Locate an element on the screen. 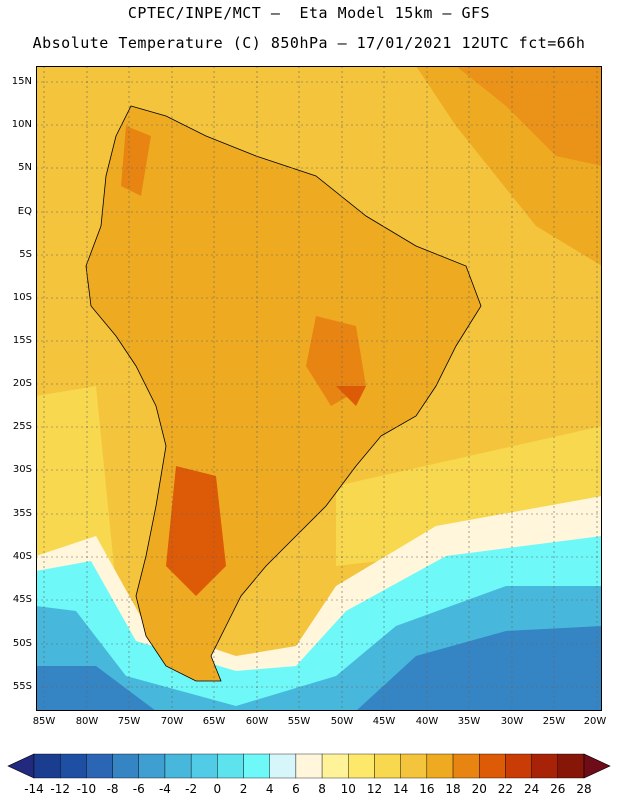  lon-label: 85W is located at coordinates (44, 721).